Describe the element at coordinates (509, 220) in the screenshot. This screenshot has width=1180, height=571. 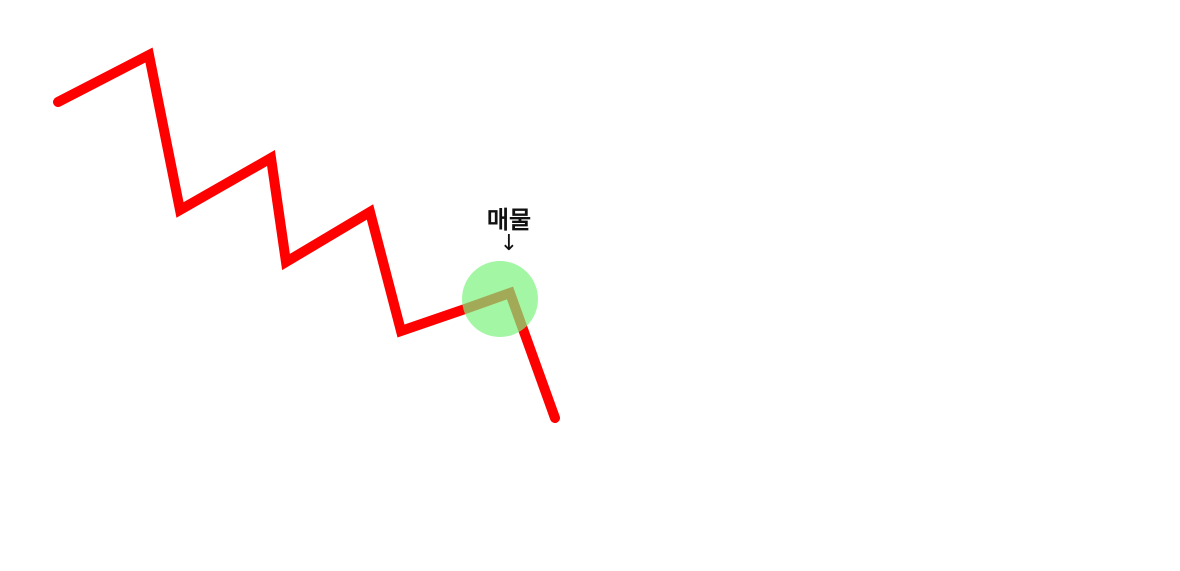
I see `supply-label: 매물` at that location.